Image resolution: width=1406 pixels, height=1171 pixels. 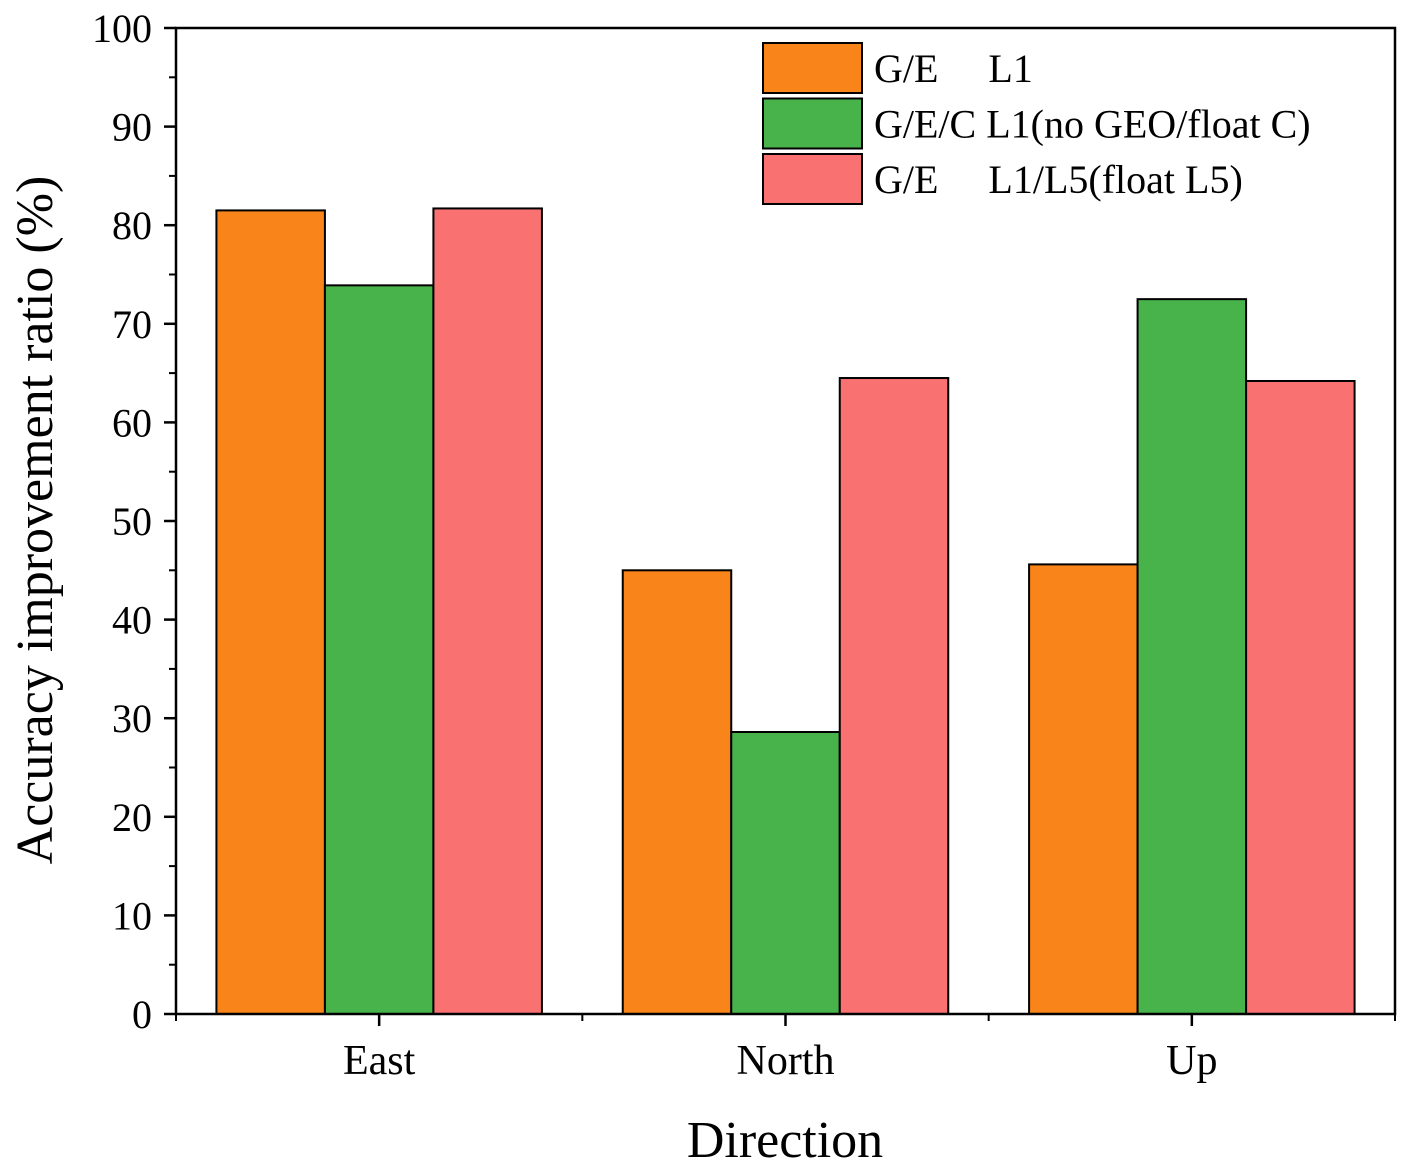 I want to click on legend-label-1: G/E L1, so click(x=953, y=68).